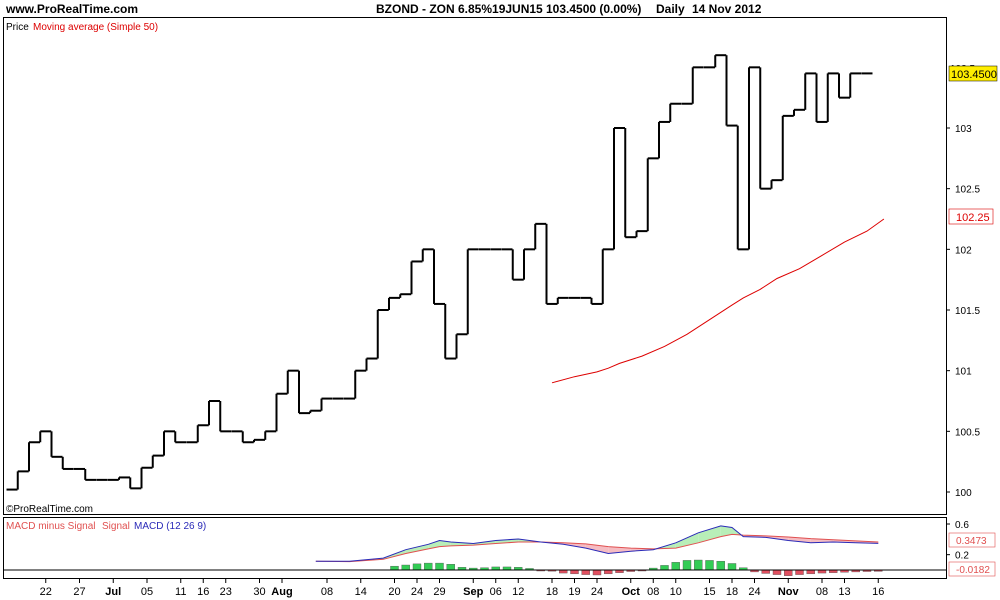  Describe the element at coordinates (46, 592) in the screenshot. I see `x-tick-label: 22` at that location.